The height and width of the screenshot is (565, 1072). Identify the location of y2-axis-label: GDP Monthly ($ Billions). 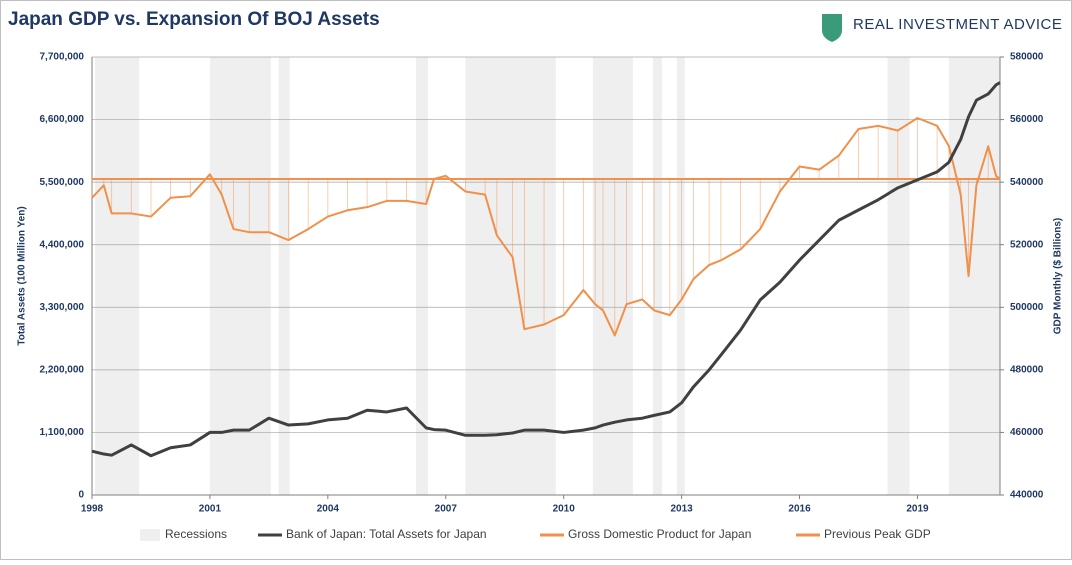
(1058, 276).